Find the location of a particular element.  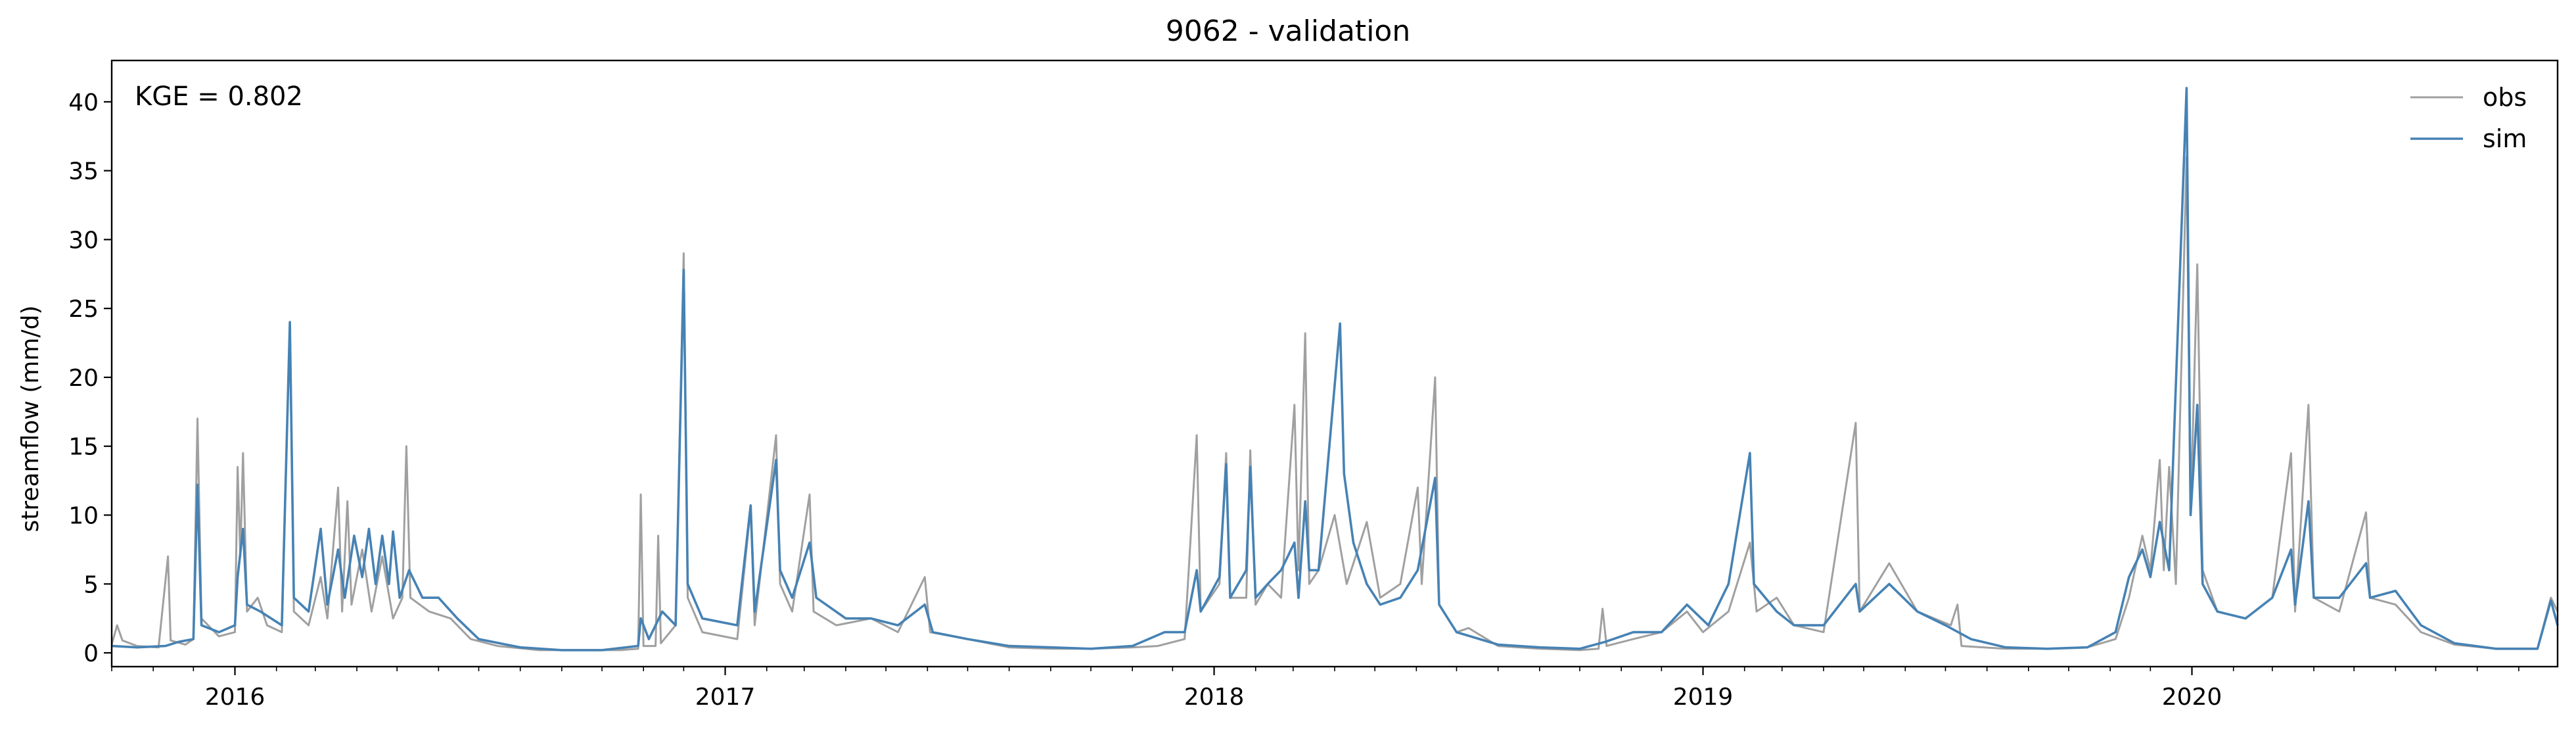

x-tick-label: 2016 is located at coordinates (235, 697).